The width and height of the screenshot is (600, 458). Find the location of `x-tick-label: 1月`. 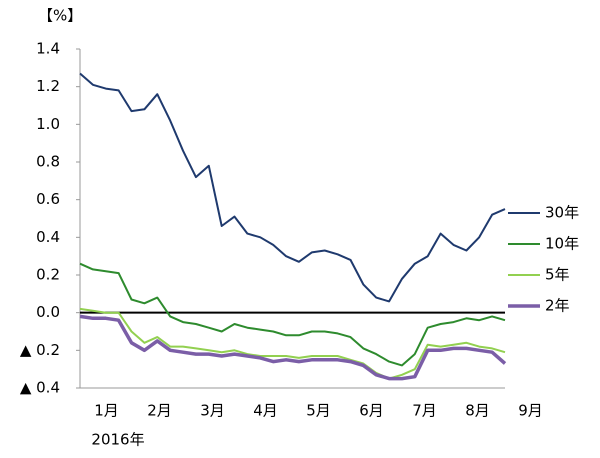

x-tick-label: 1月 is located at coordinates (106, 411).